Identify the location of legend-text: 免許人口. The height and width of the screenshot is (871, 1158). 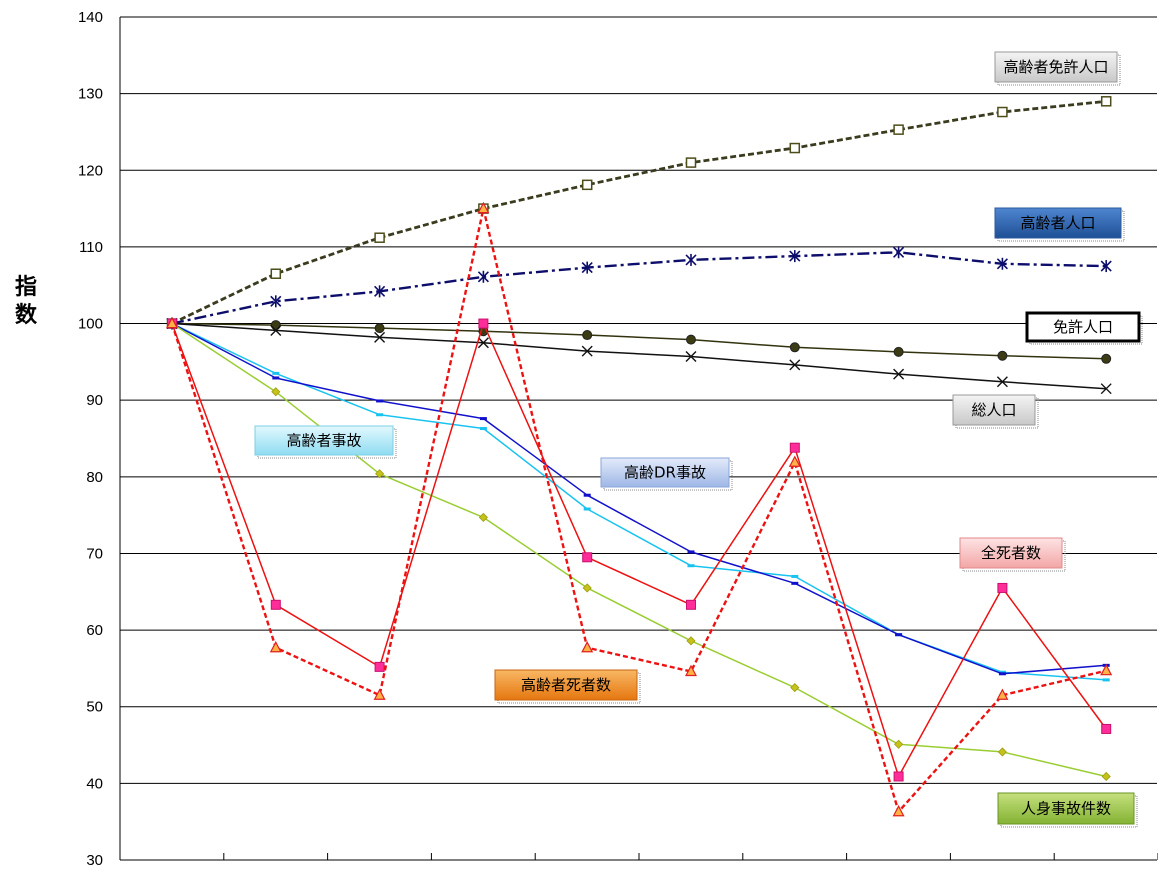
(1083, 327).